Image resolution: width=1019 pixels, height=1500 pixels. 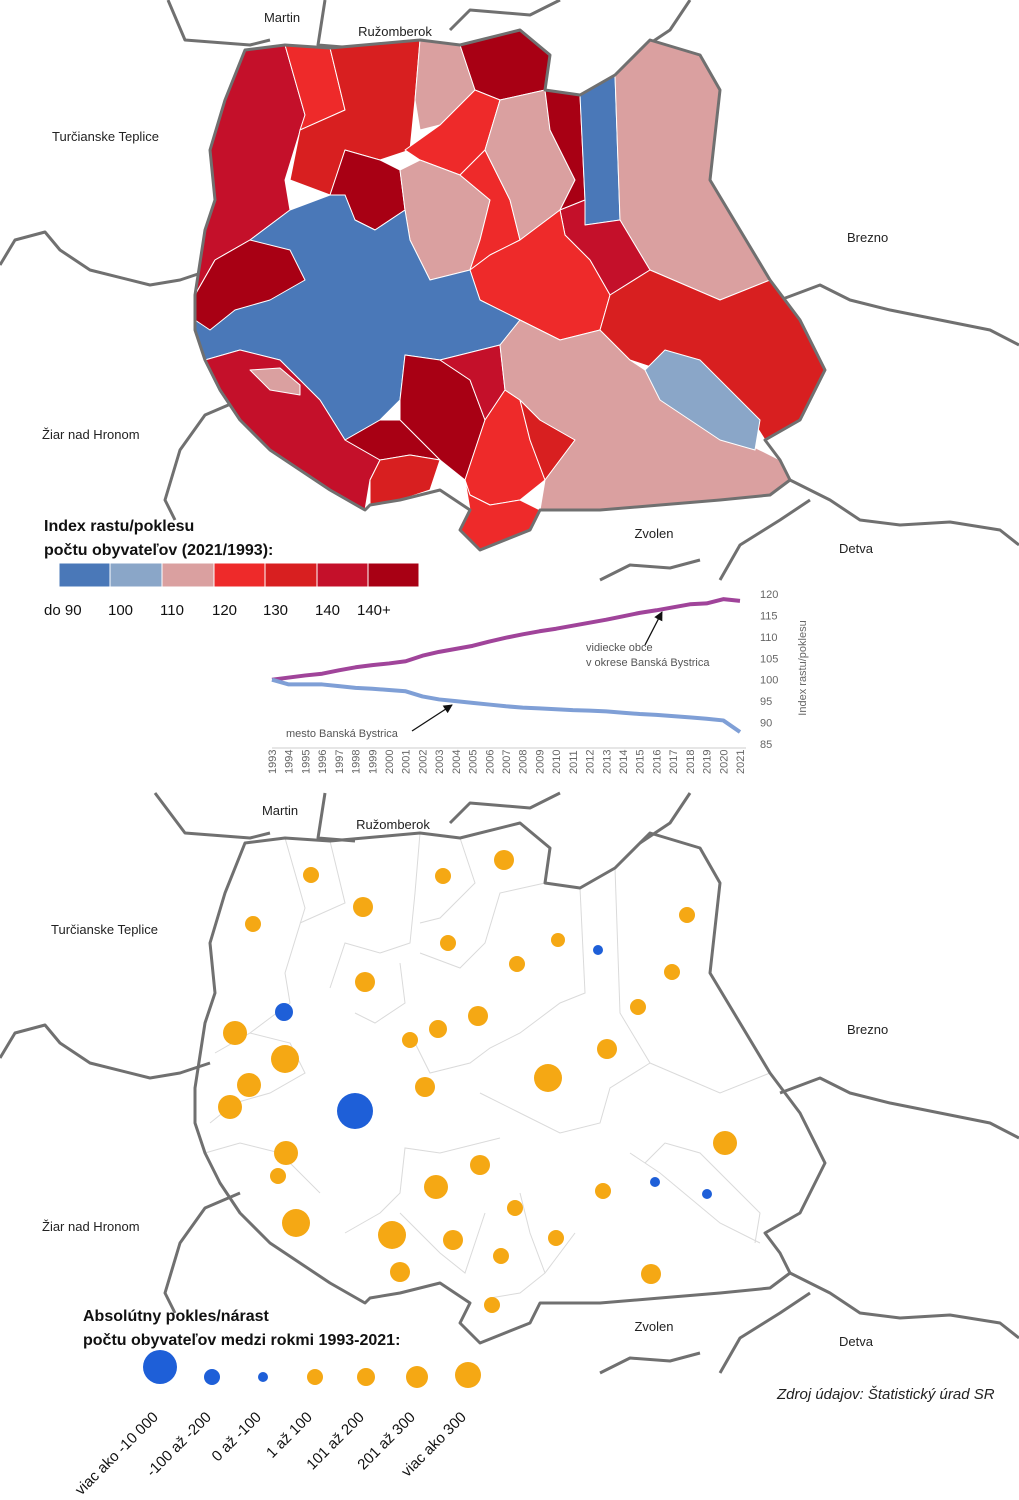 I want to click on neighbor-label-martin: Martin, so click(x=282, y=17).